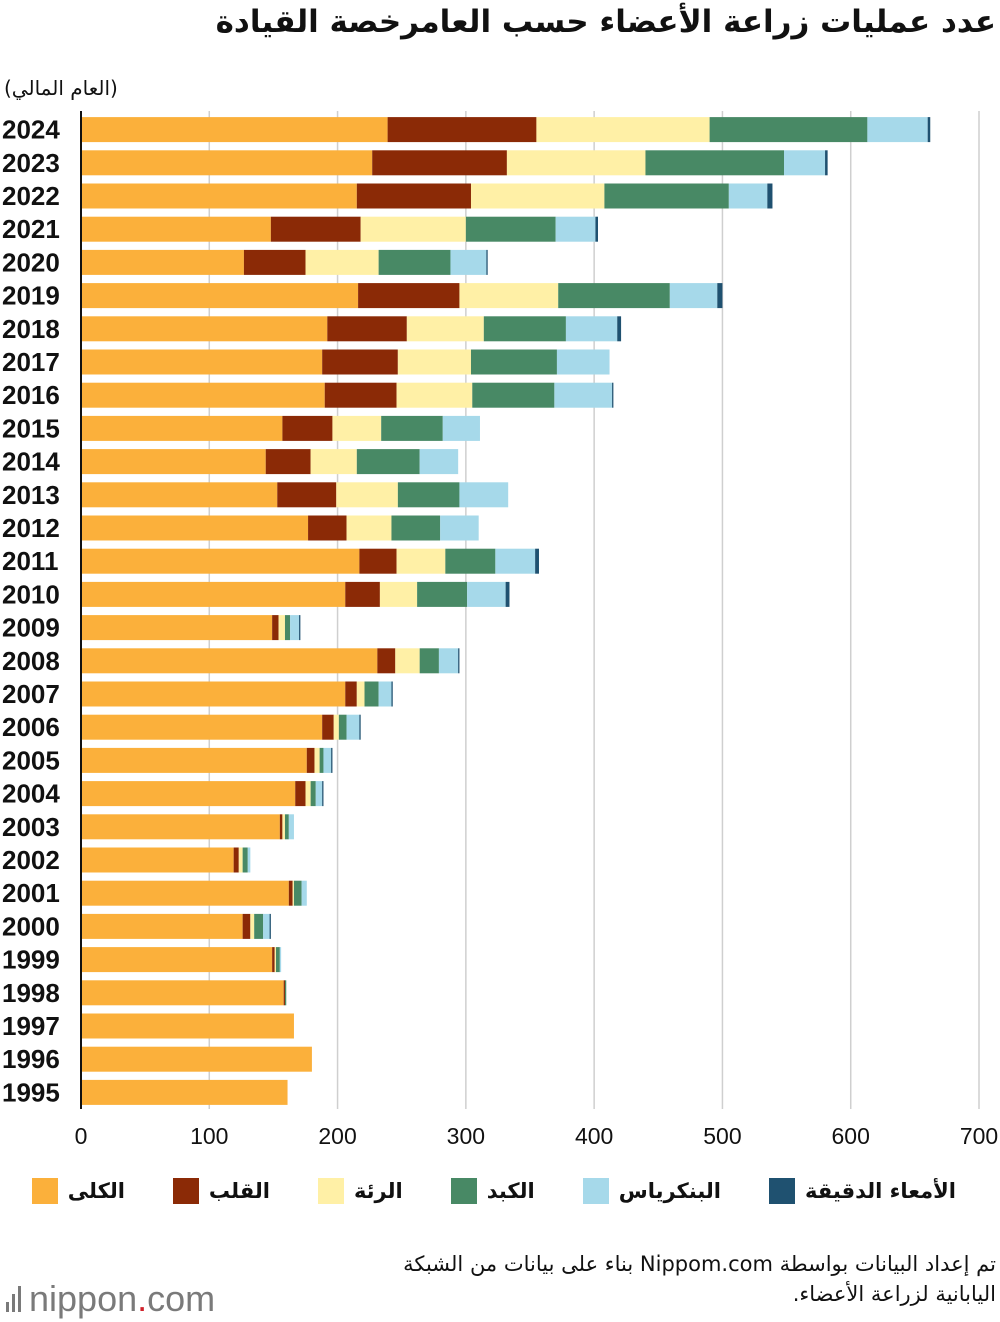 The image size is (1000, 1322). Describe the element at coordinates (466, 1136) in the screenshot. I see `x-tick-label: 300` at that location.